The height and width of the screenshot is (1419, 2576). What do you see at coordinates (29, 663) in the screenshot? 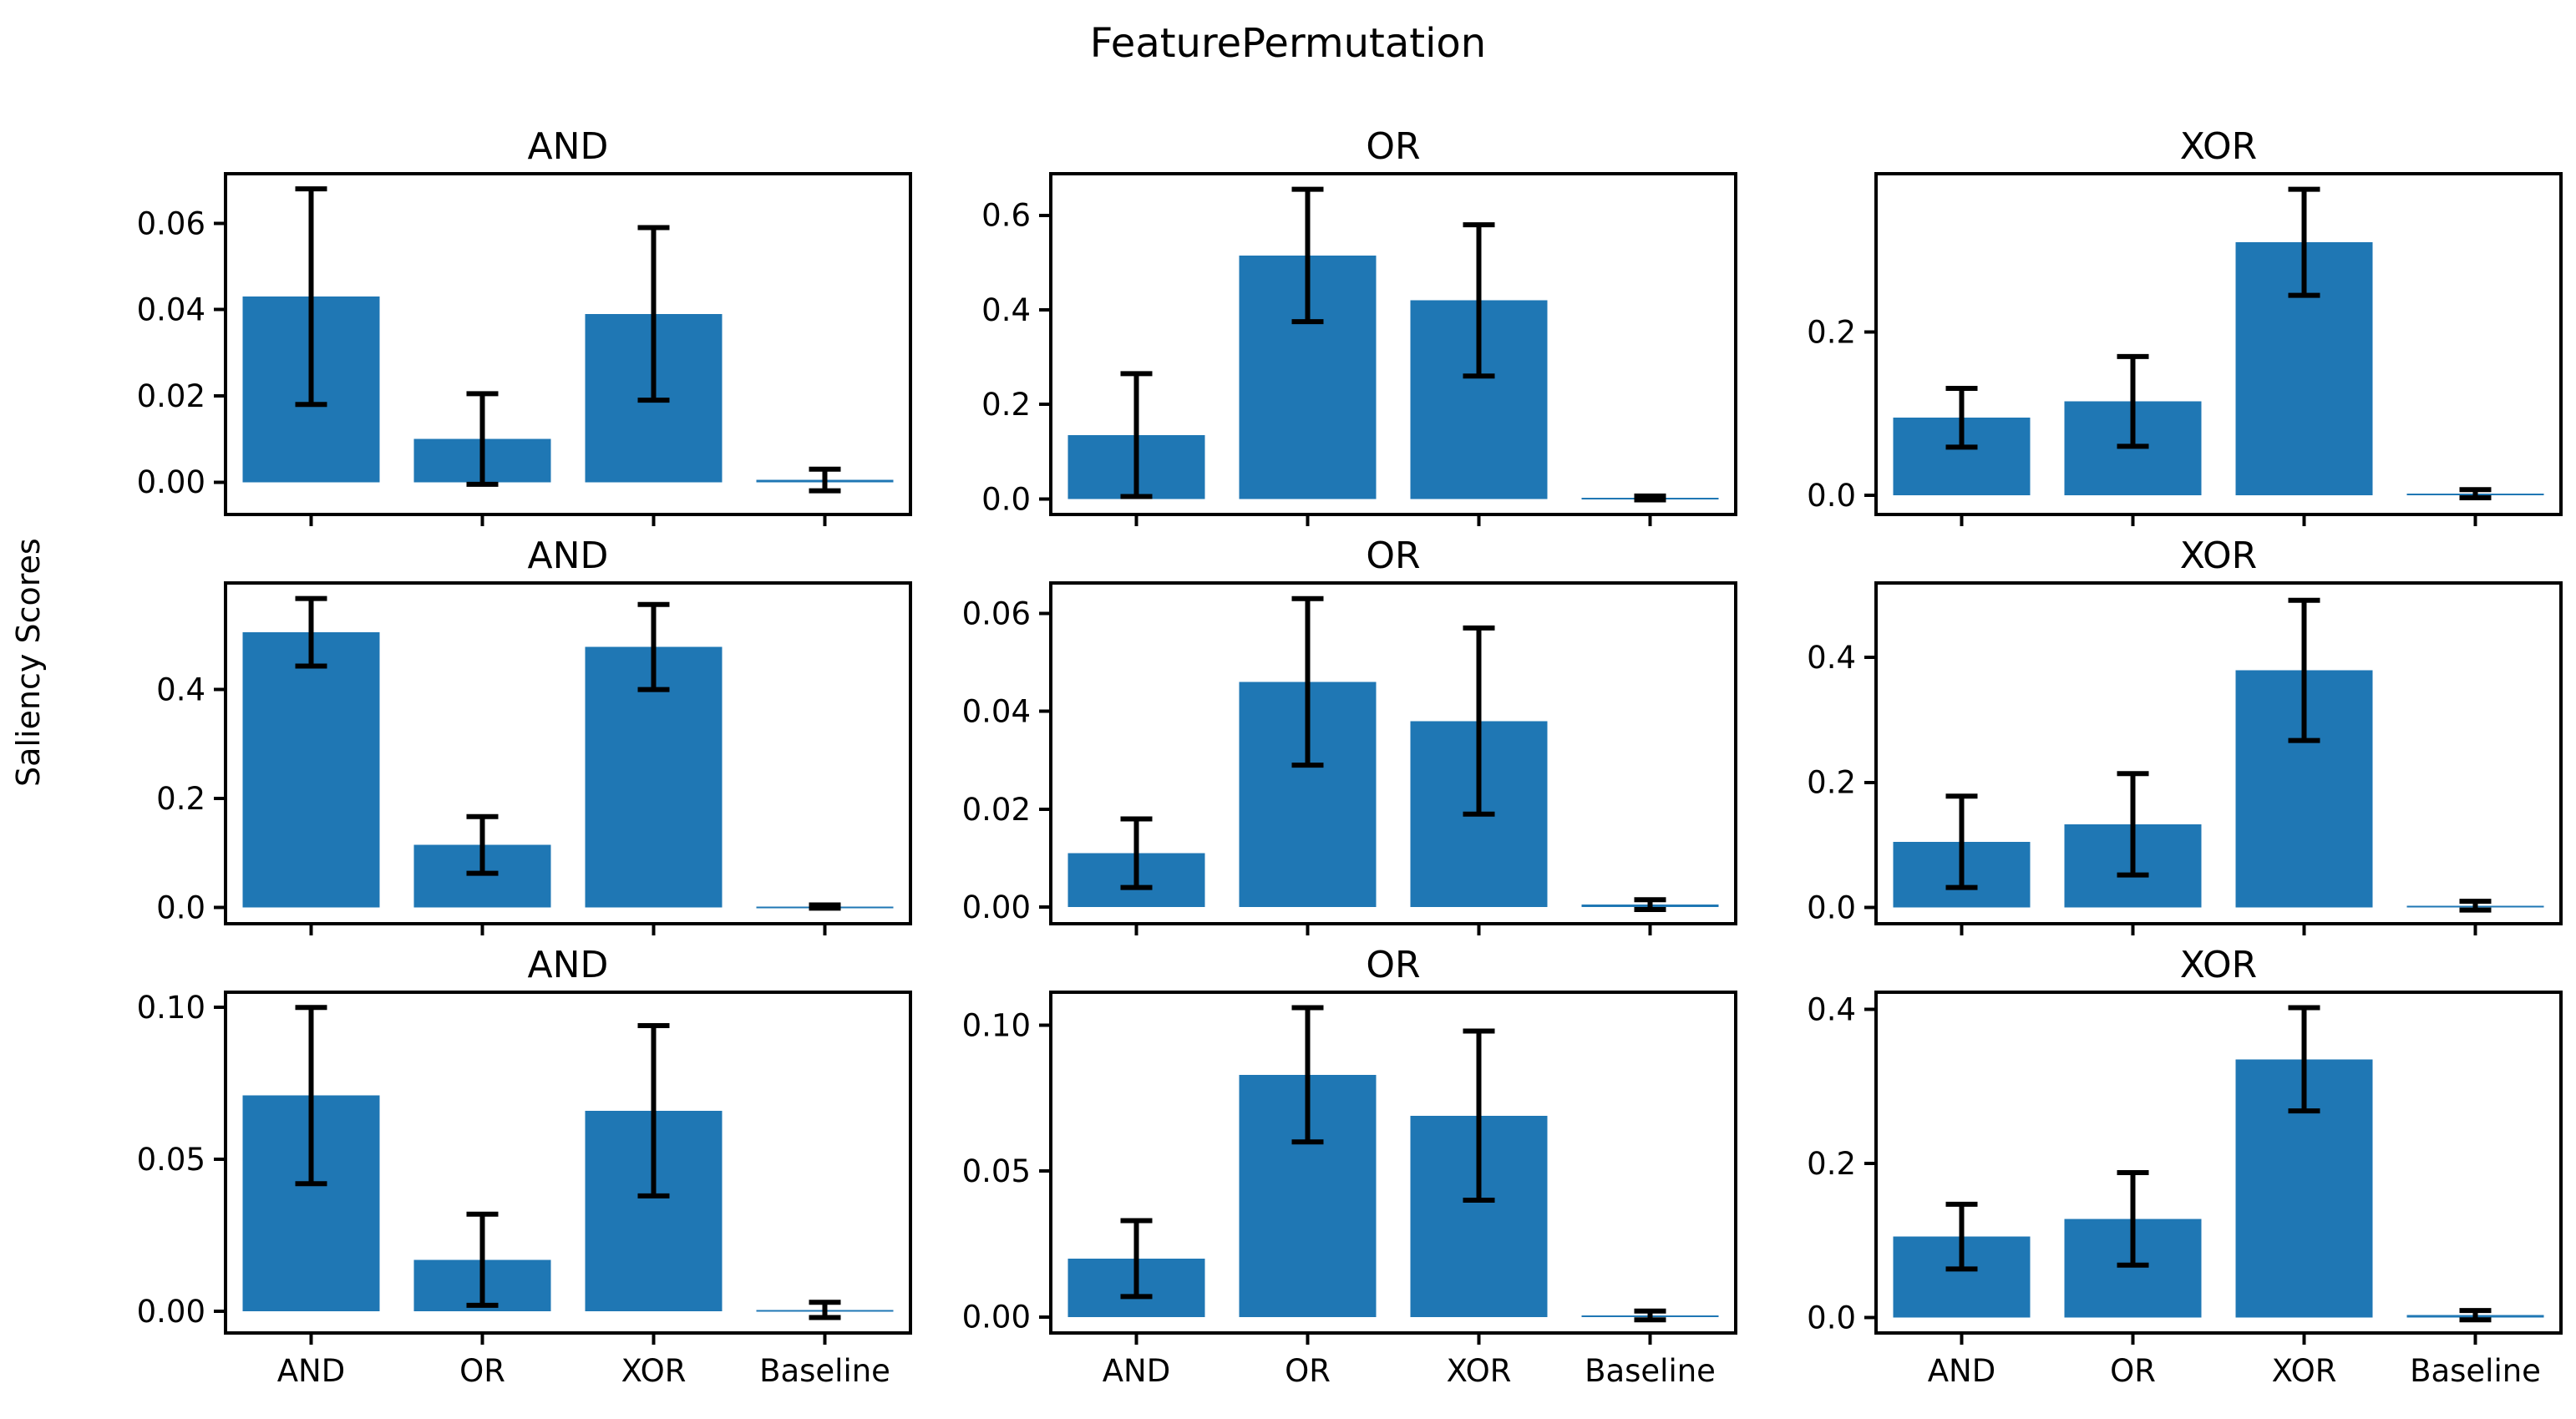
I see `y-axis-label: Saliency Scores` at bounding box center [29, 663].